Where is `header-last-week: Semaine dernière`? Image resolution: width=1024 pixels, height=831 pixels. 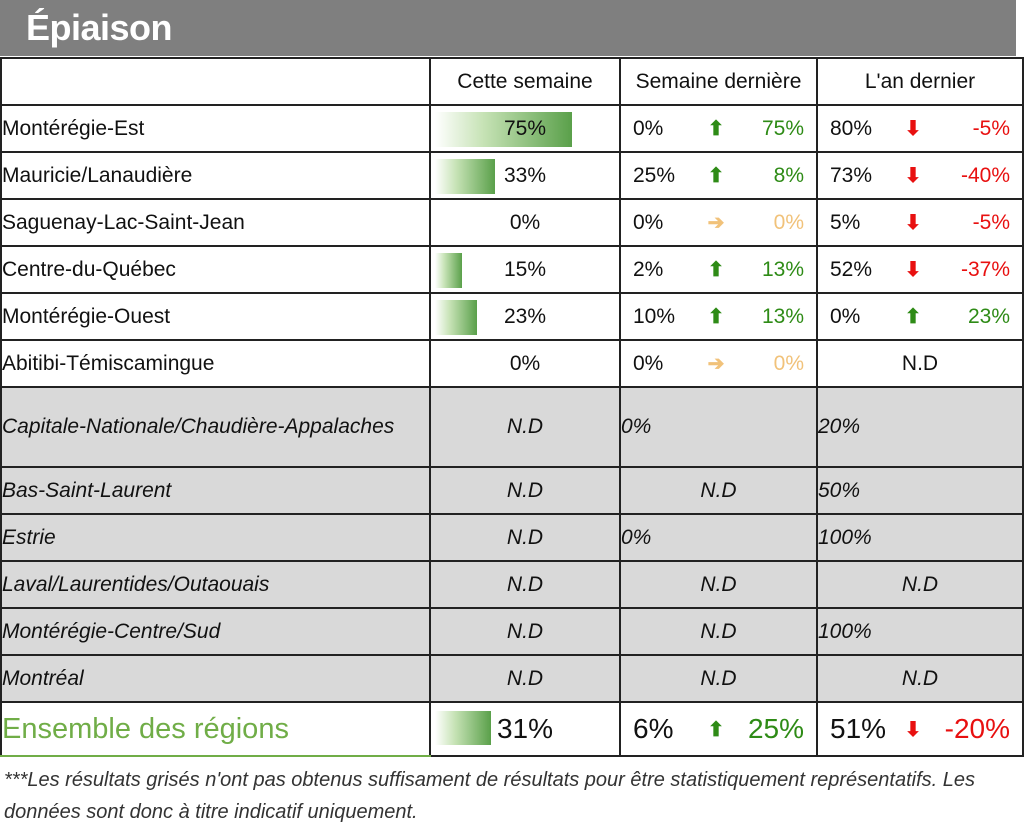
header-last-week: Semaine dernière is located at coordinates (718, 81).